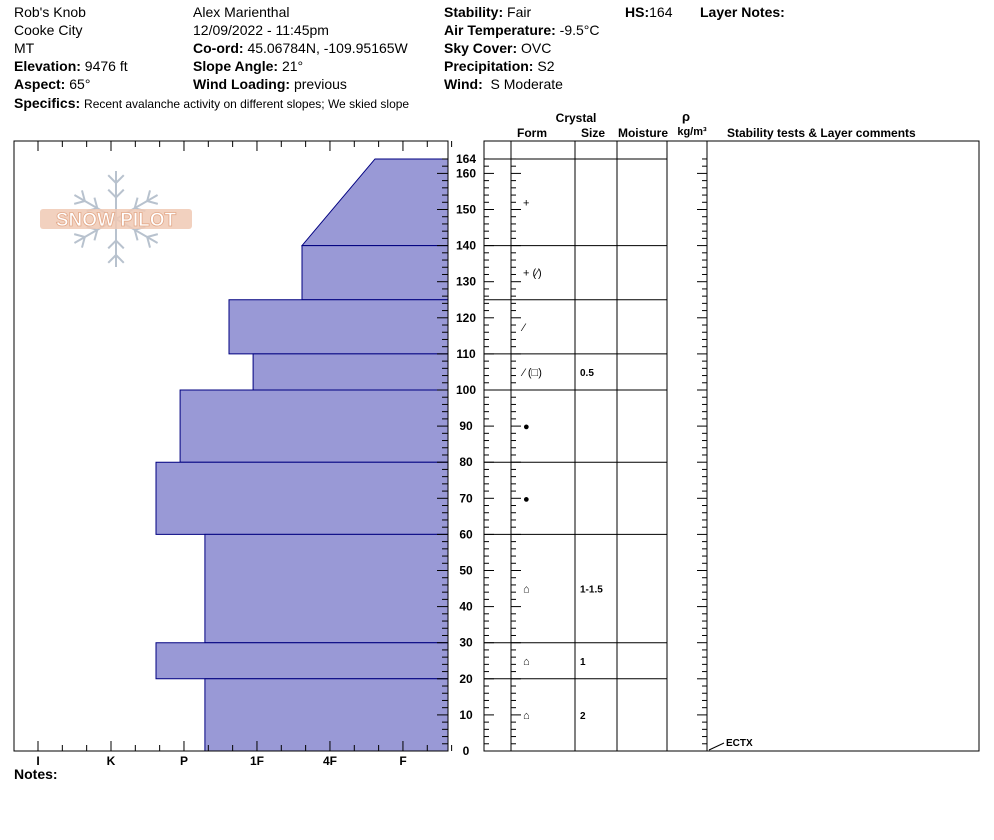  Describe the element at coordinates (241, 12) in the screenshot. I see `observer-name: Alex Marienthal` at that location.